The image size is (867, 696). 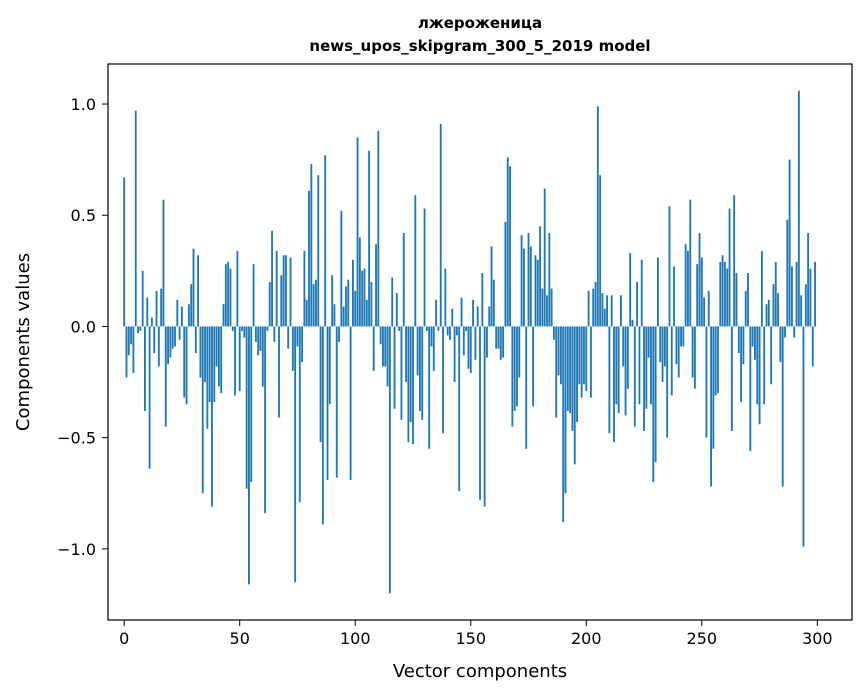 I want to click on y-axis-ticks: −1.0 −0.5 0.0 0.5 1.0, so click(x=82, y=327).